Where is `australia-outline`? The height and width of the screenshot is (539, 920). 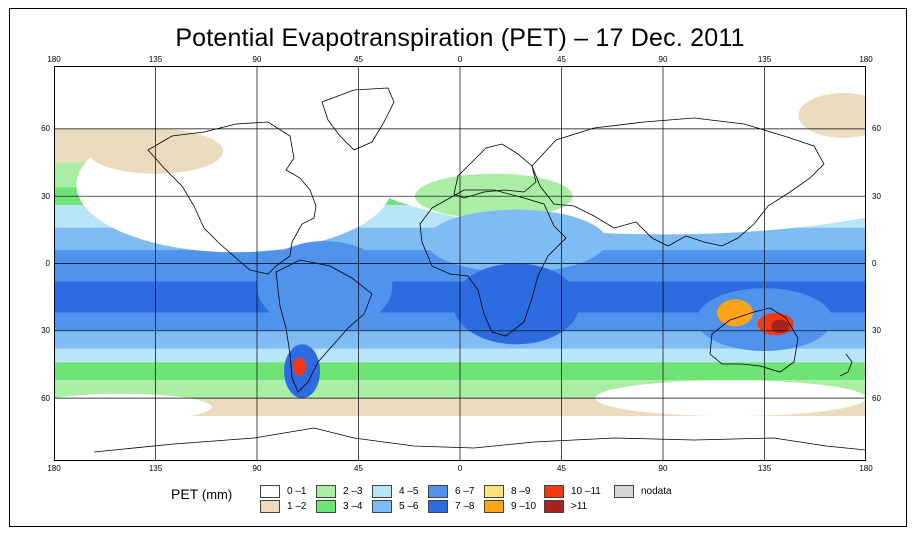 australia-outline is located at coordinates (754, 340).